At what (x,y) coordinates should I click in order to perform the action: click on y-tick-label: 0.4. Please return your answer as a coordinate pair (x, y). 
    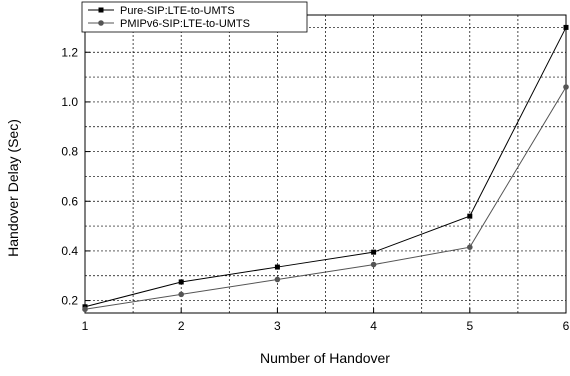
    Looking at the image, I should click on (69, 251).